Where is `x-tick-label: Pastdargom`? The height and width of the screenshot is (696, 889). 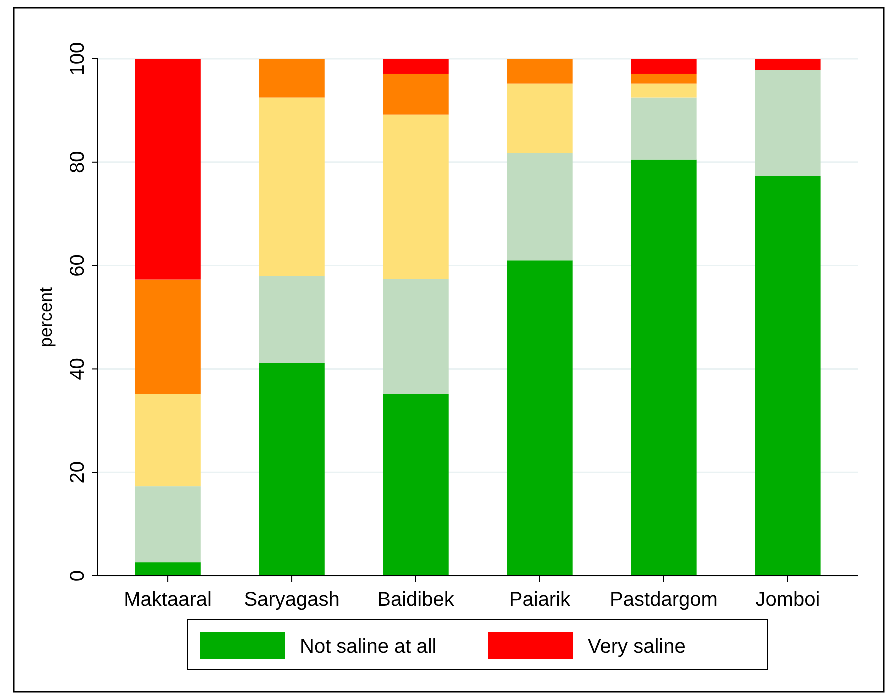 x-tick-label: Pastdargom is located at coordinates (664, 600).